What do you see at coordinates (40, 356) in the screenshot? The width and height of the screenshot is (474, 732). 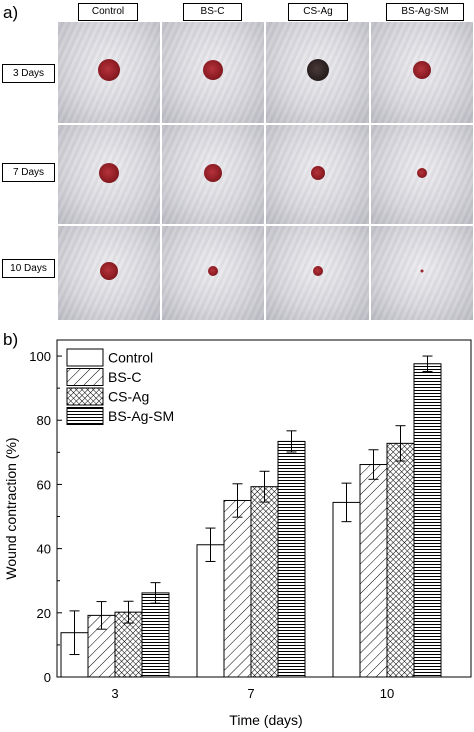 I see `y-tick-label: 100` at bounding box center [40, 356].